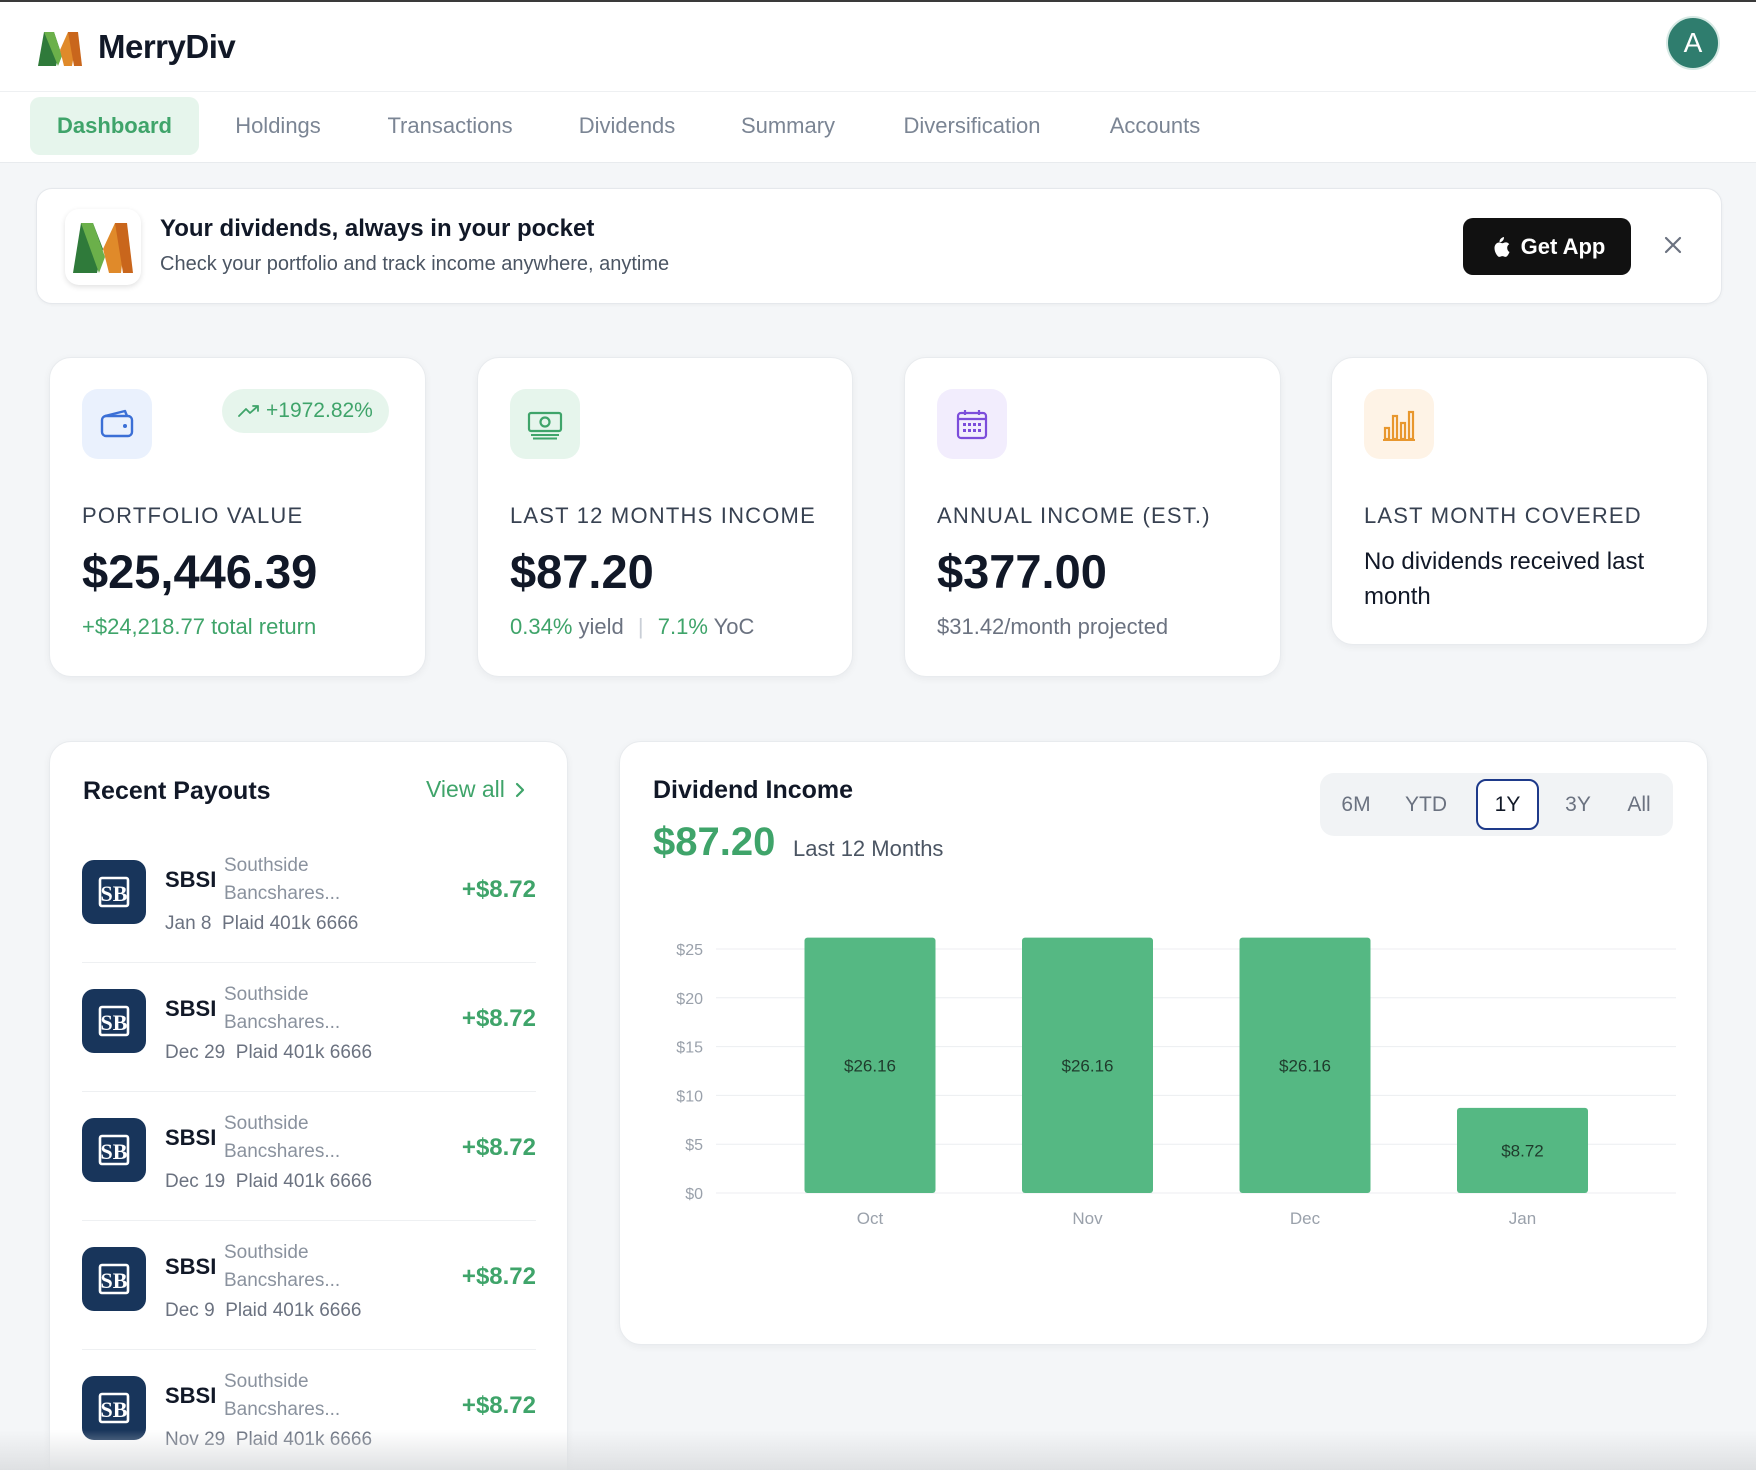 The height and width of the screenshot is (1470, 1756). What do you see at coordinates (868, 848) in the screenshot?
I see `dividend-income-period: Last 12 Months` at bounding box center [868, 848].